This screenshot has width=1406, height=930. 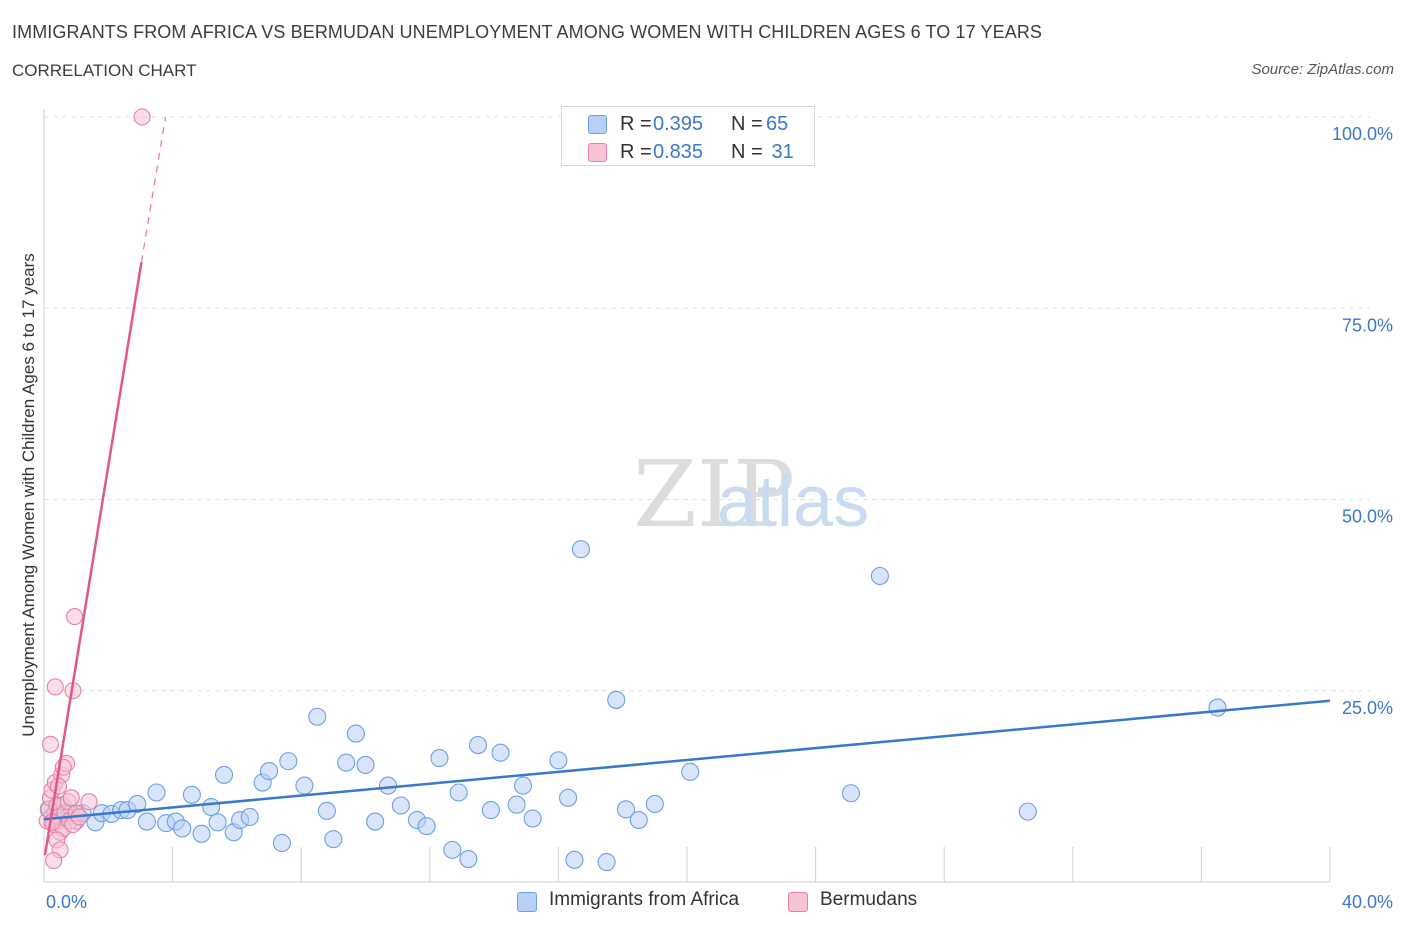 What do you see at coordinates (1367, 708) in the screenshot?
I see `y-tick-label: 25.0%` at bounding box center [1367, 708].